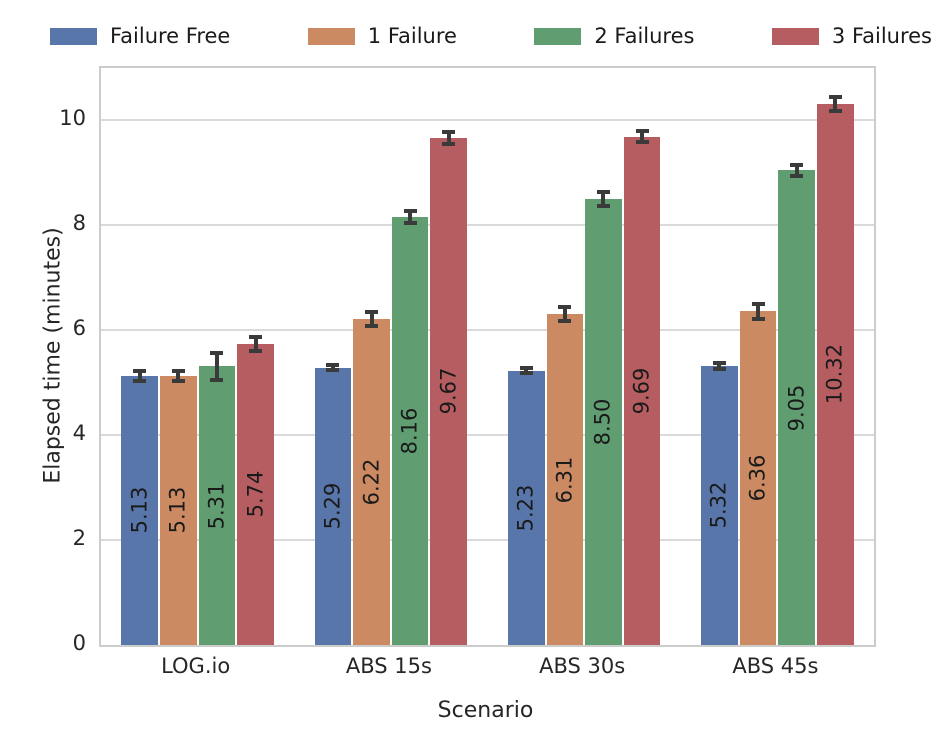 This screenshot has height=737, width=948. Describe the element at coordinates (43, 360) in the screenshot. I see `y-axis-ticks: 0 2 4 6 8 10` at that location.